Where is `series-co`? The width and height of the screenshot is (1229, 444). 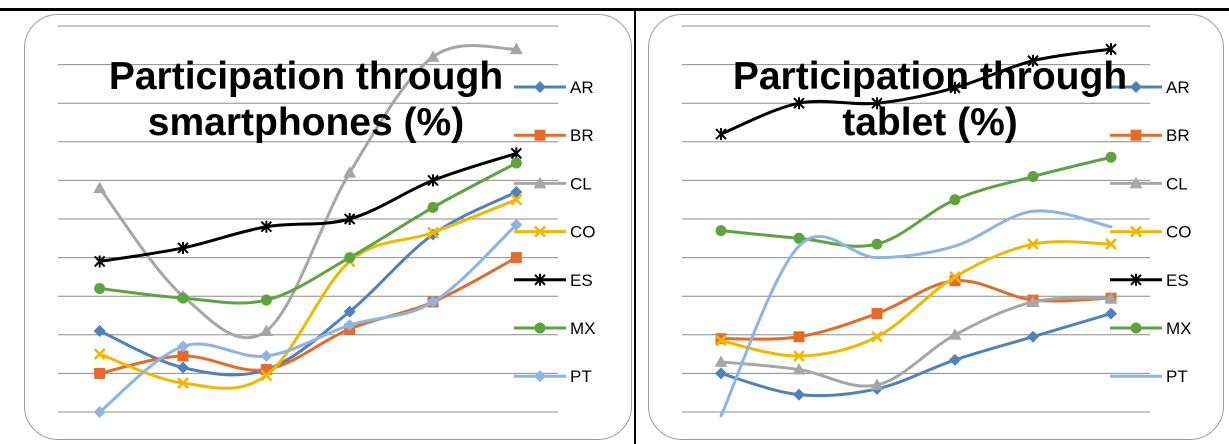 series-co is located at coordinates (916, 300).